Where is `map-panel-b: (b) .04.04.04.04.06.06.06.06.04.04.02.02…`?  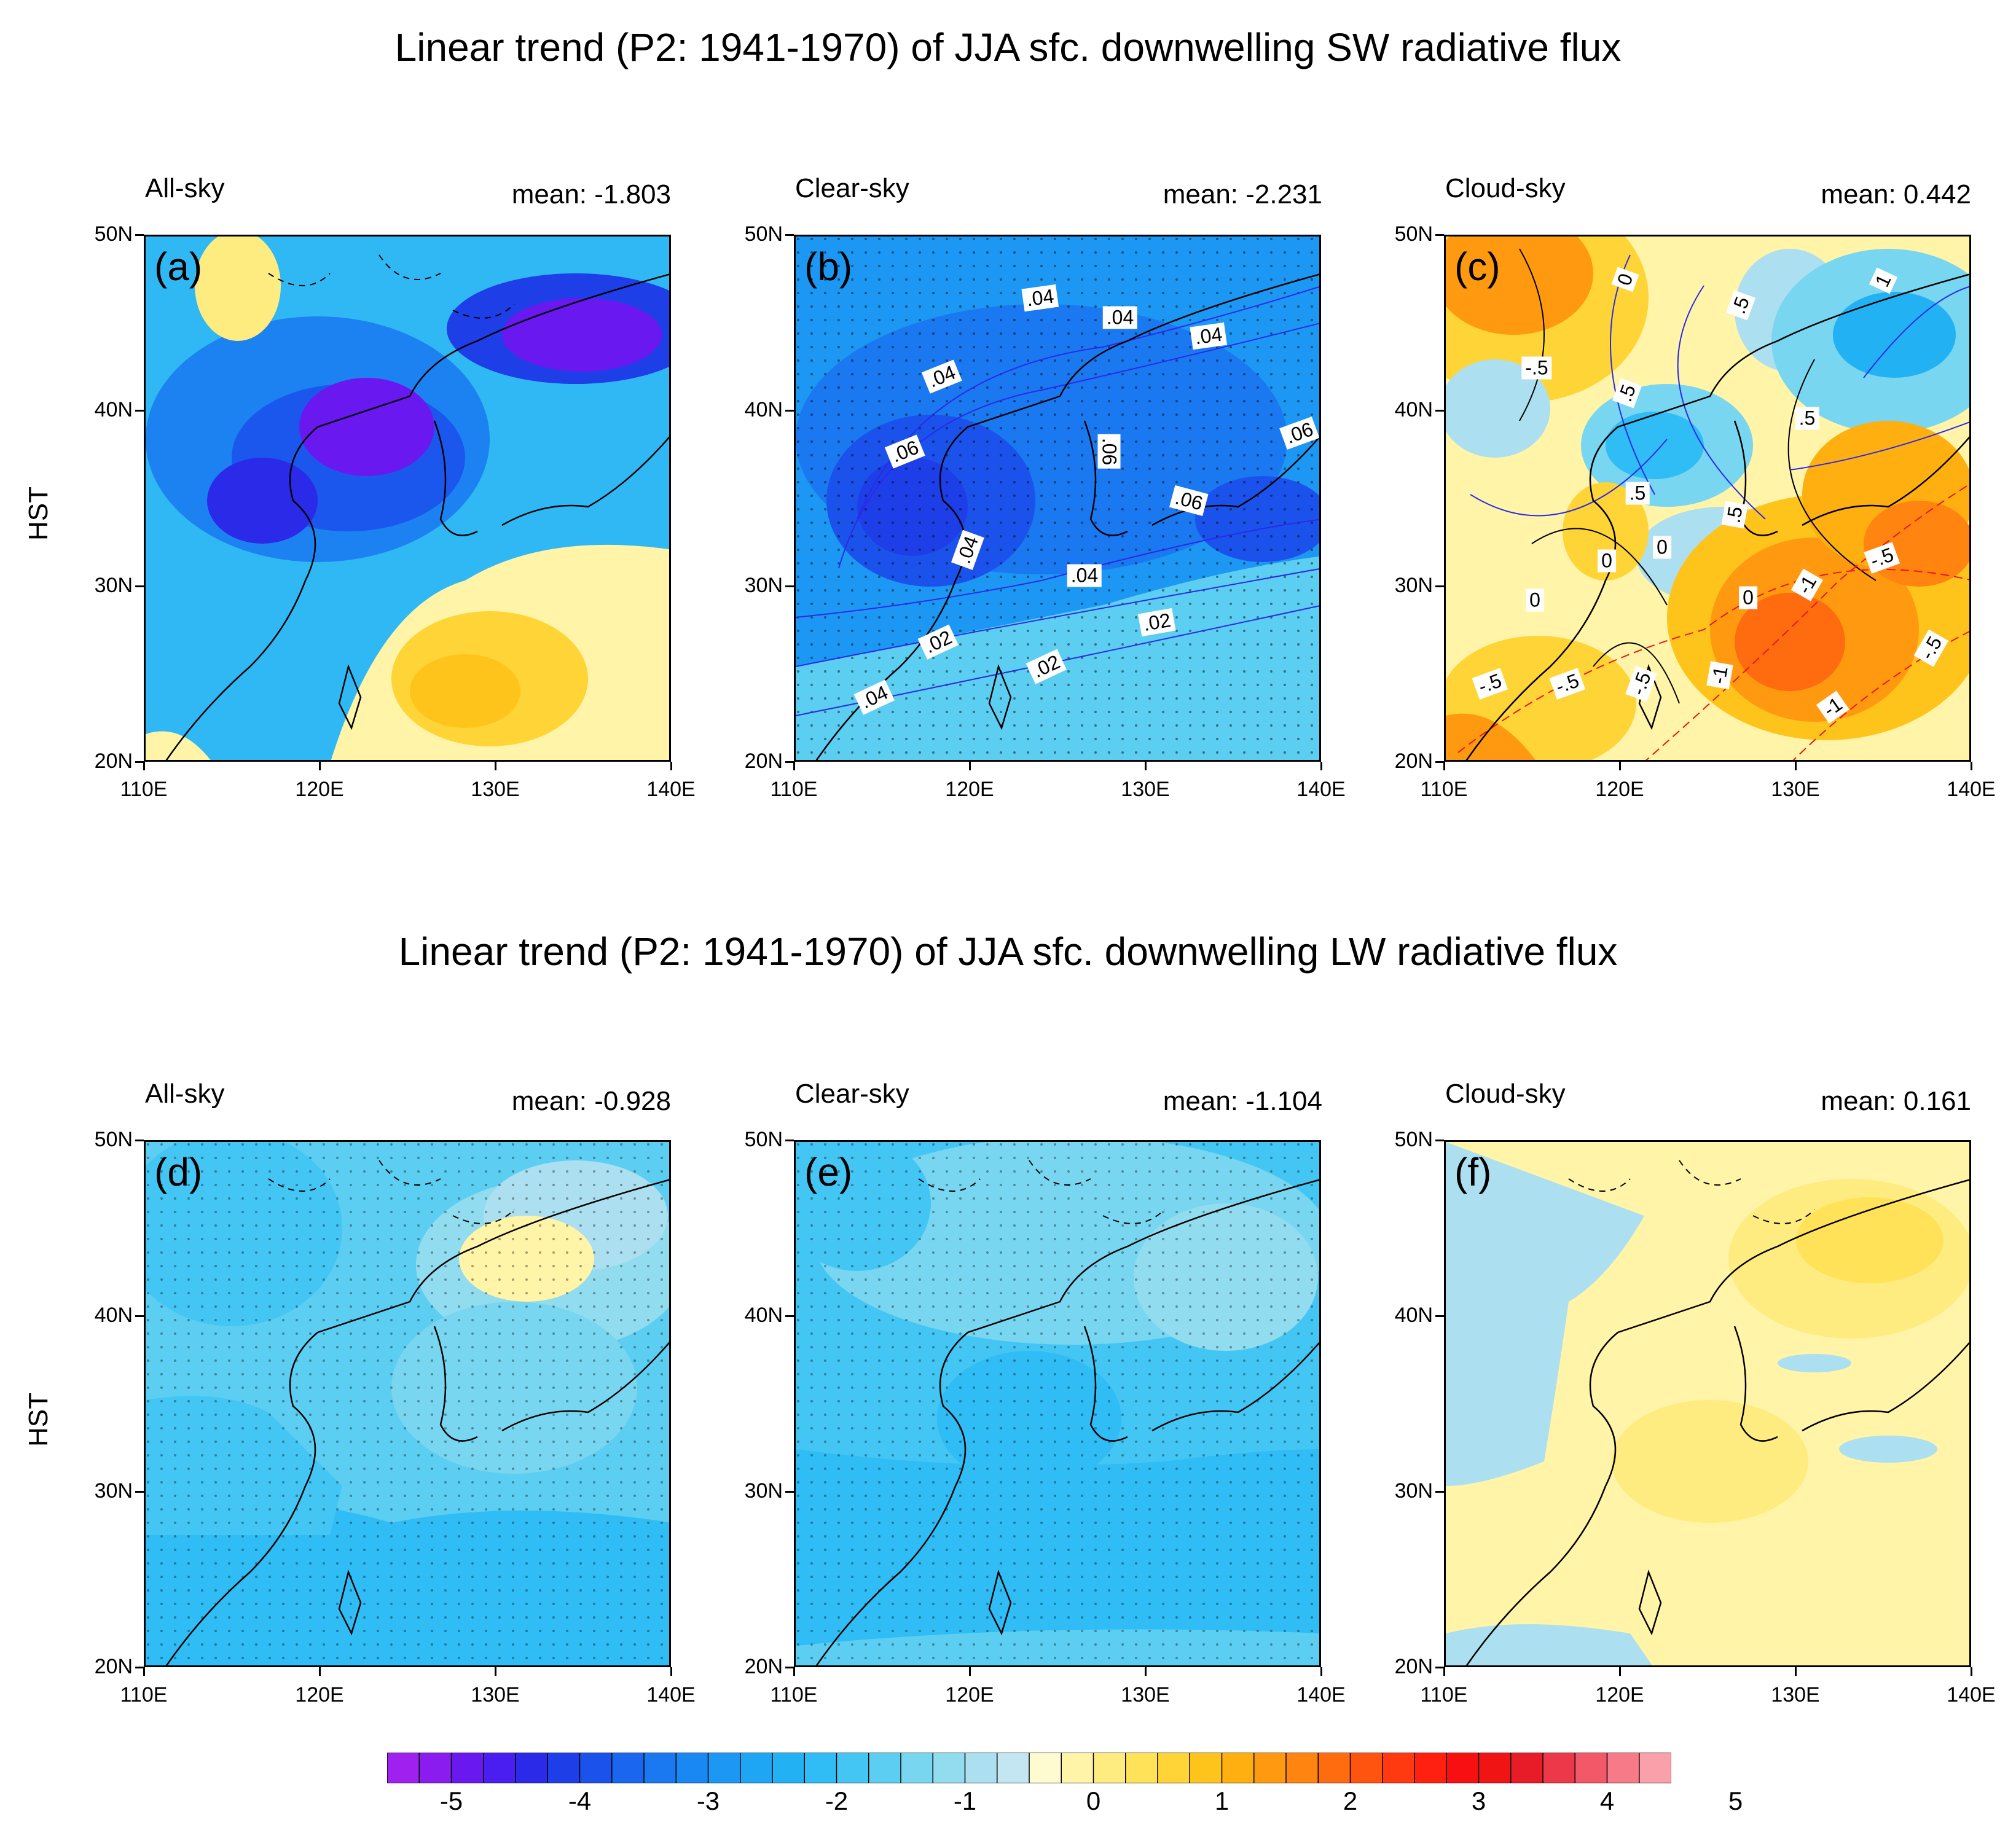
map-panel-b: (b) .04.04.04.04.06.06.06.06.04.04.02.02… is located at coordinates (1057, 498).